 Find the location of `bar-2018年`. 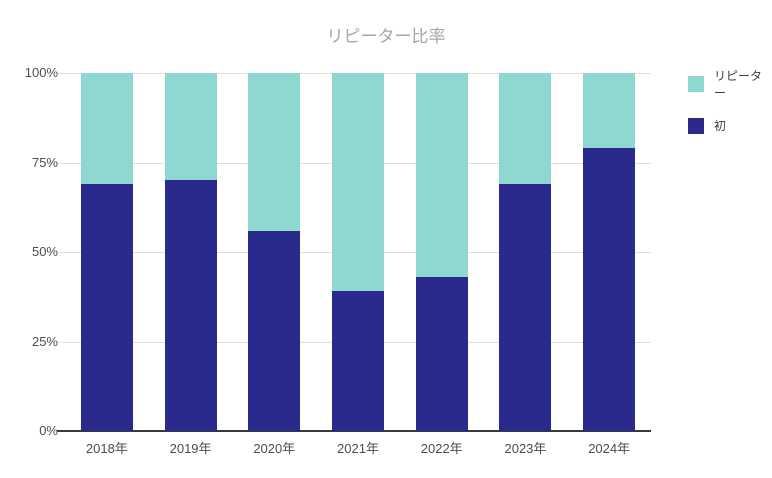

bar-2018年 is located at coordinates (106, 252).